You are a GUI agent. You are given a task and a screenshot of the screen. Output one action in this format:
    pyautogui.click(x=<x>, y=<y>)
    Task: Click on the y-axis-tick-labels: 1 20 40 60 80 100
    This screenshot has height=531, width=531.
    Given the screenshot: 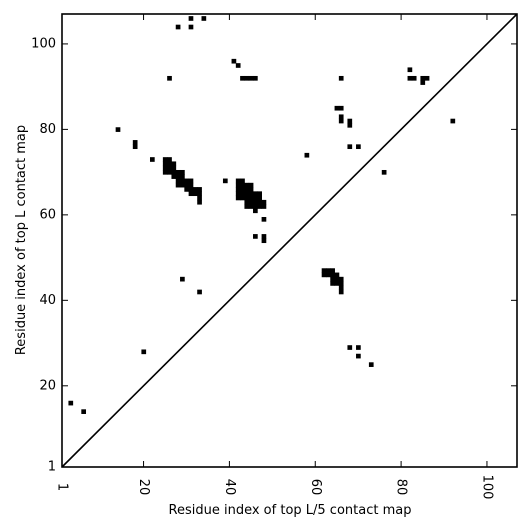 What is the action you would take?
    pyautogui.click(x=43, y=255)
    